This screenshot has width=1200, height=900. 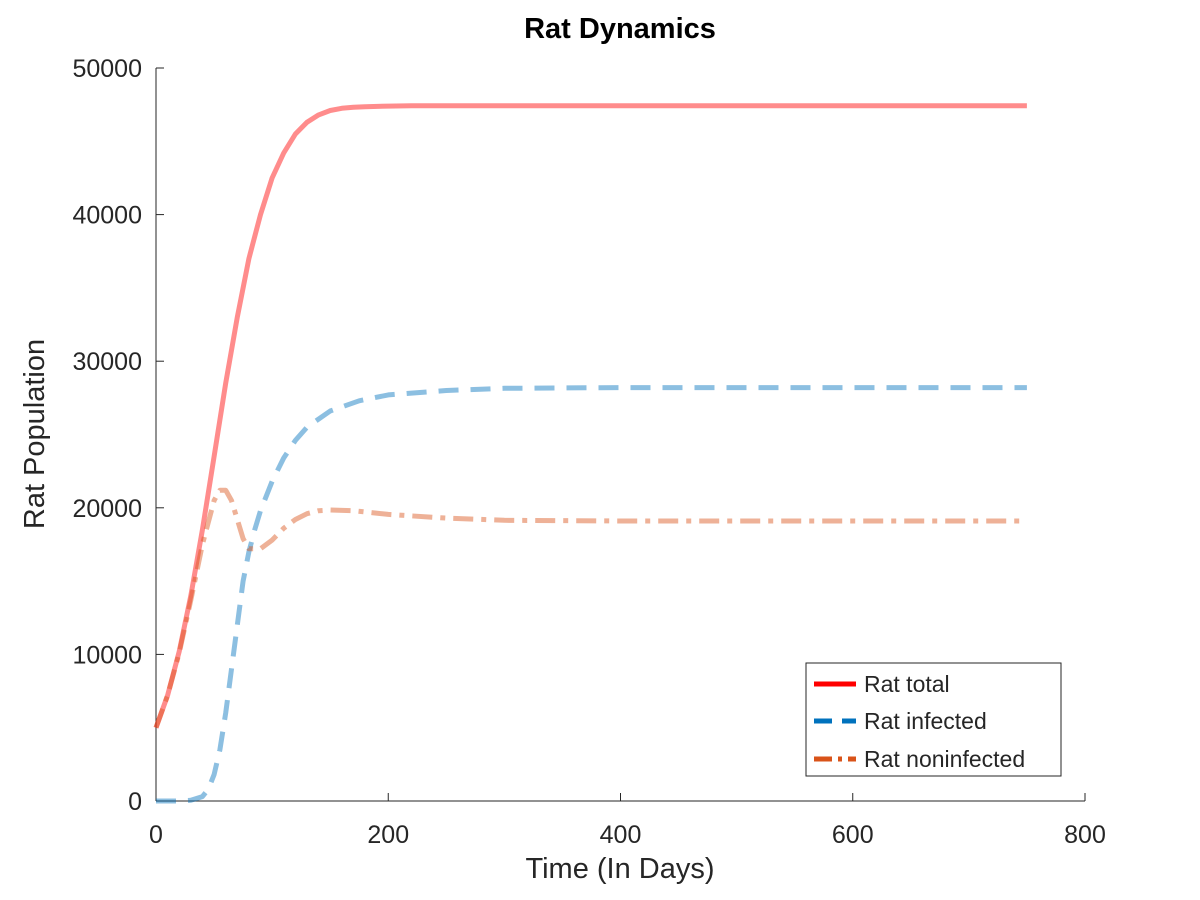 I want to click on x-tick-label: 800, so click(x=1085, y=835).